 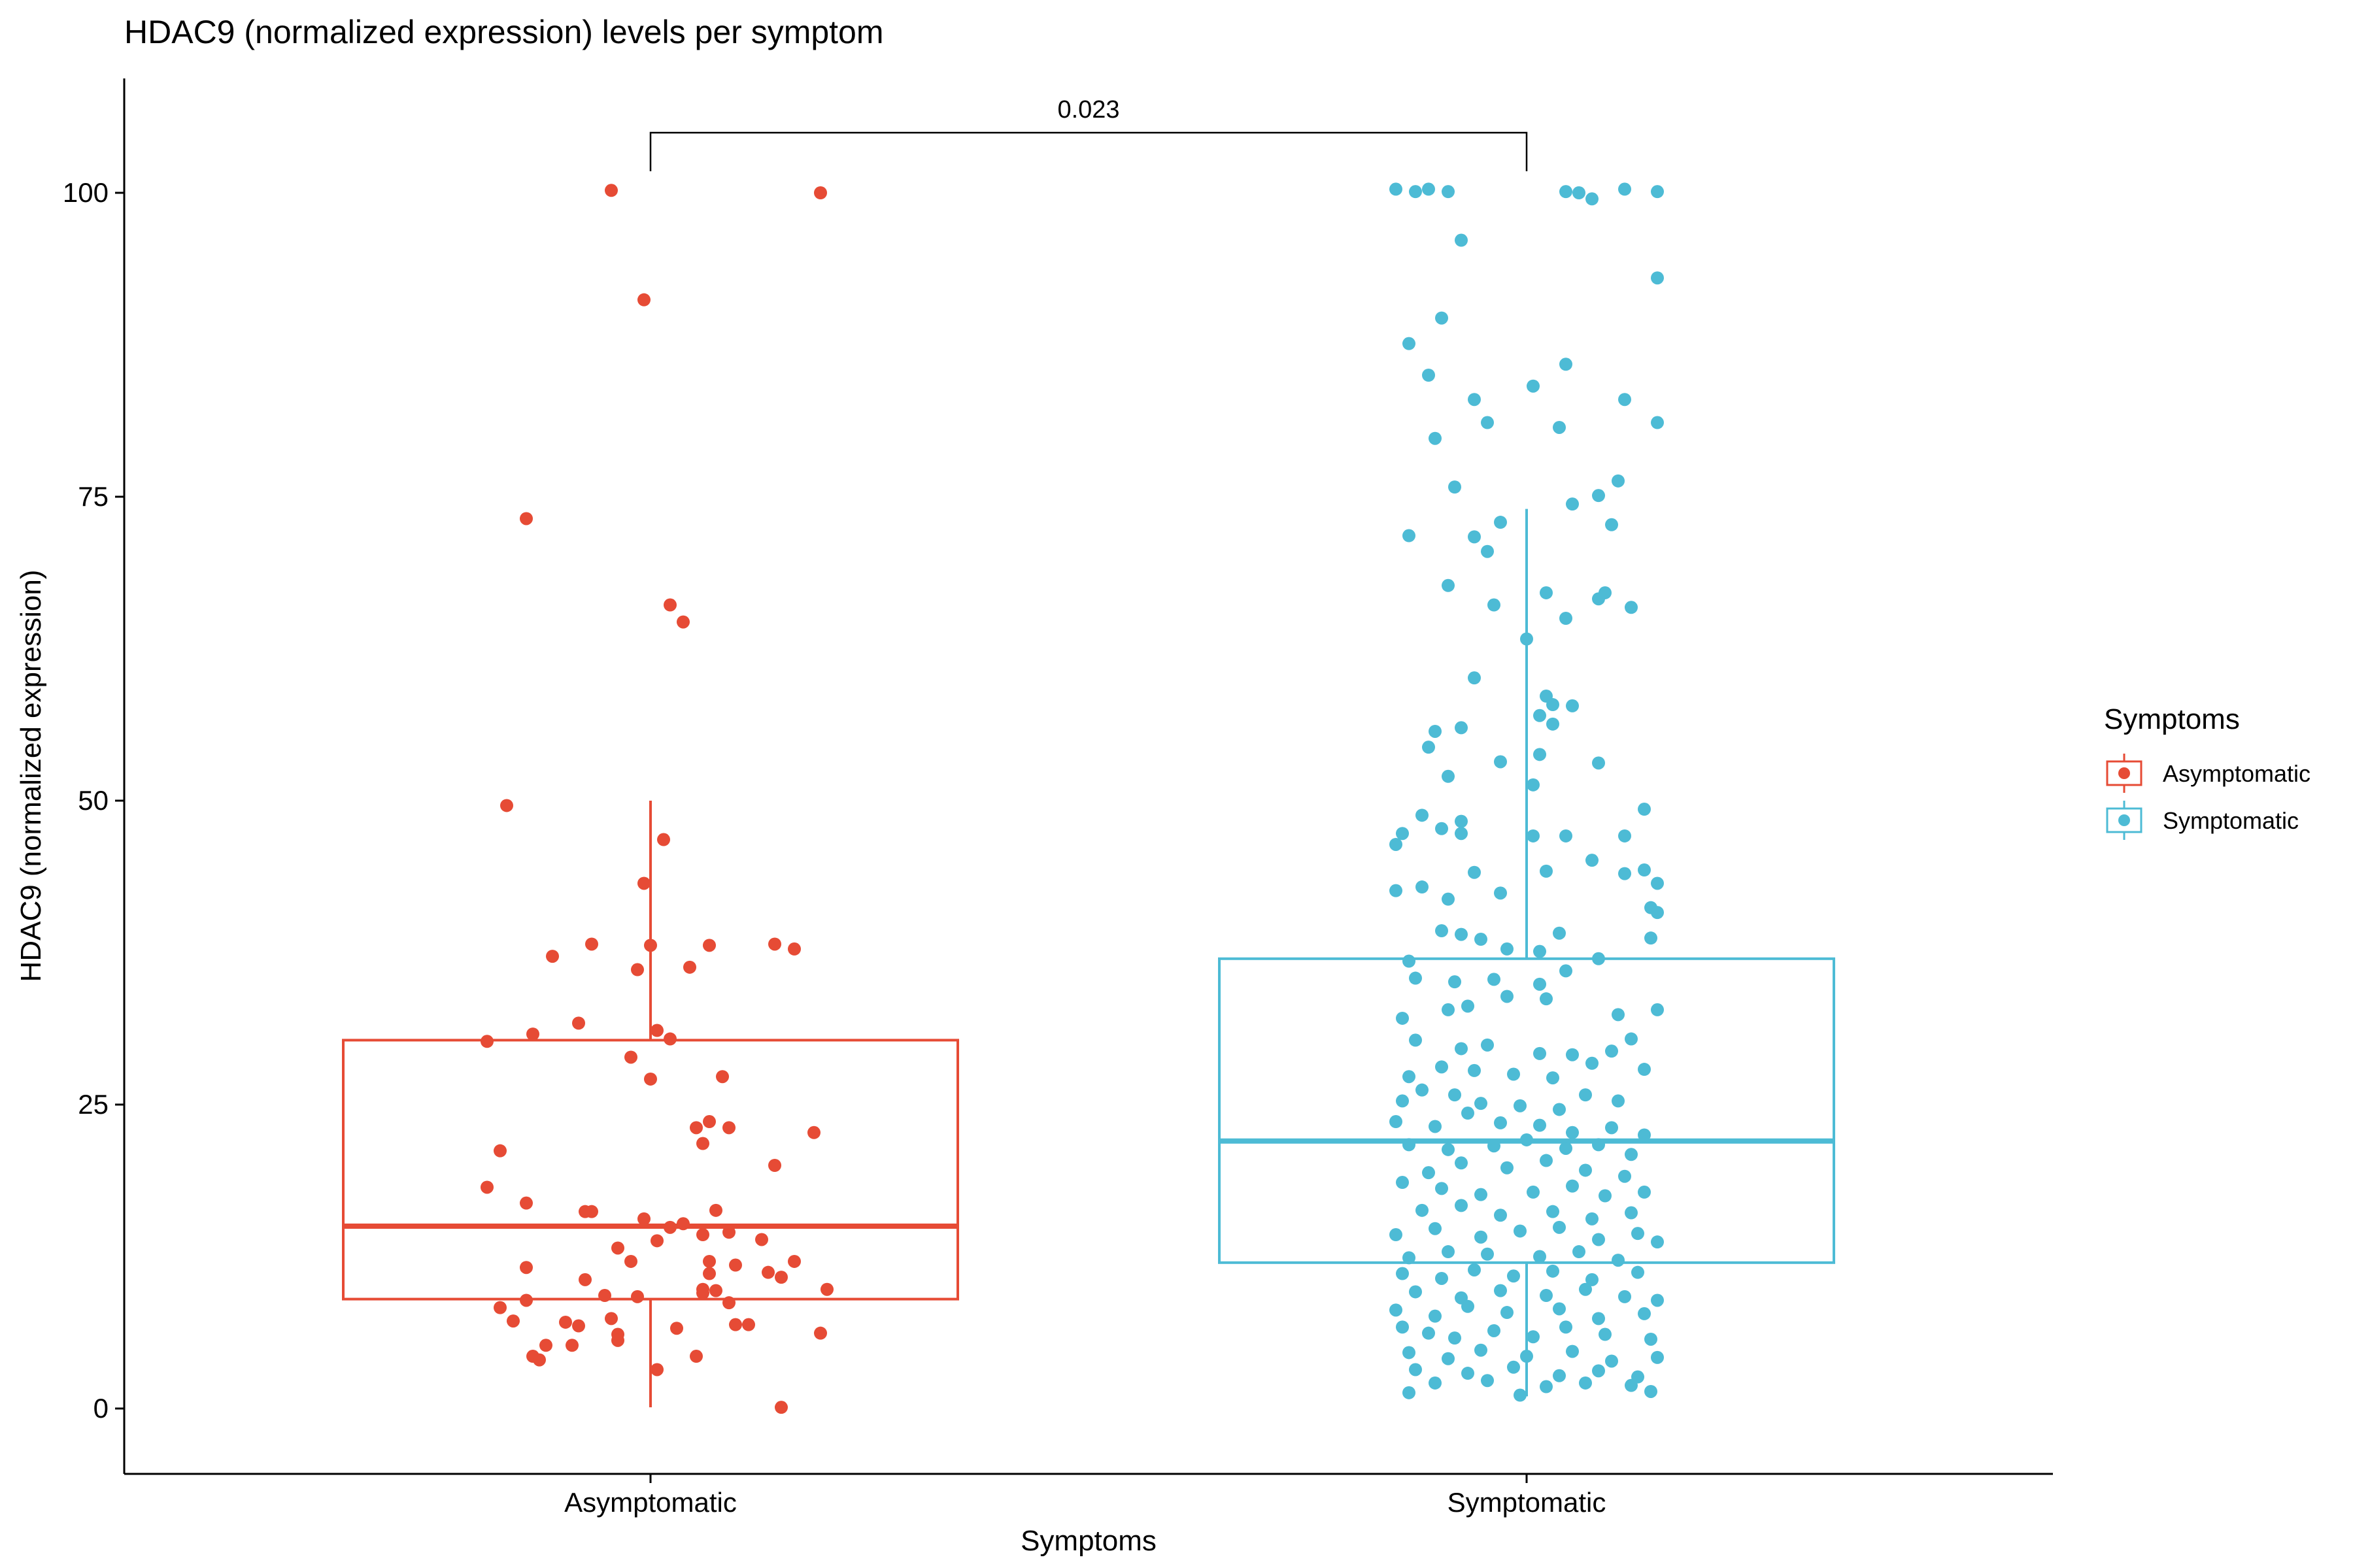 I want to click on x-axis-title: Symptoms, so click(x=1089, y=1541).